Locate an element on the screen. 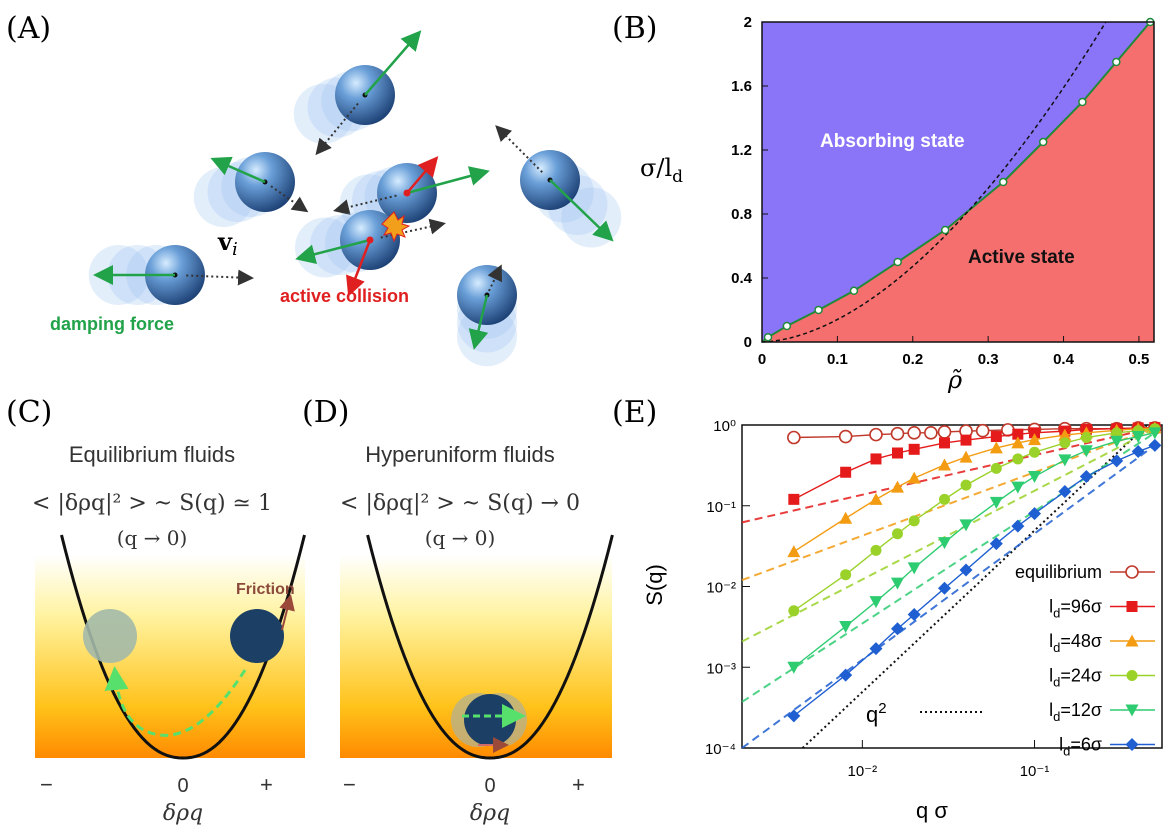 This screenshot has height=829, width=1166. panel-c-title: Equilibrium fluids is located at coordinates (152, 454).